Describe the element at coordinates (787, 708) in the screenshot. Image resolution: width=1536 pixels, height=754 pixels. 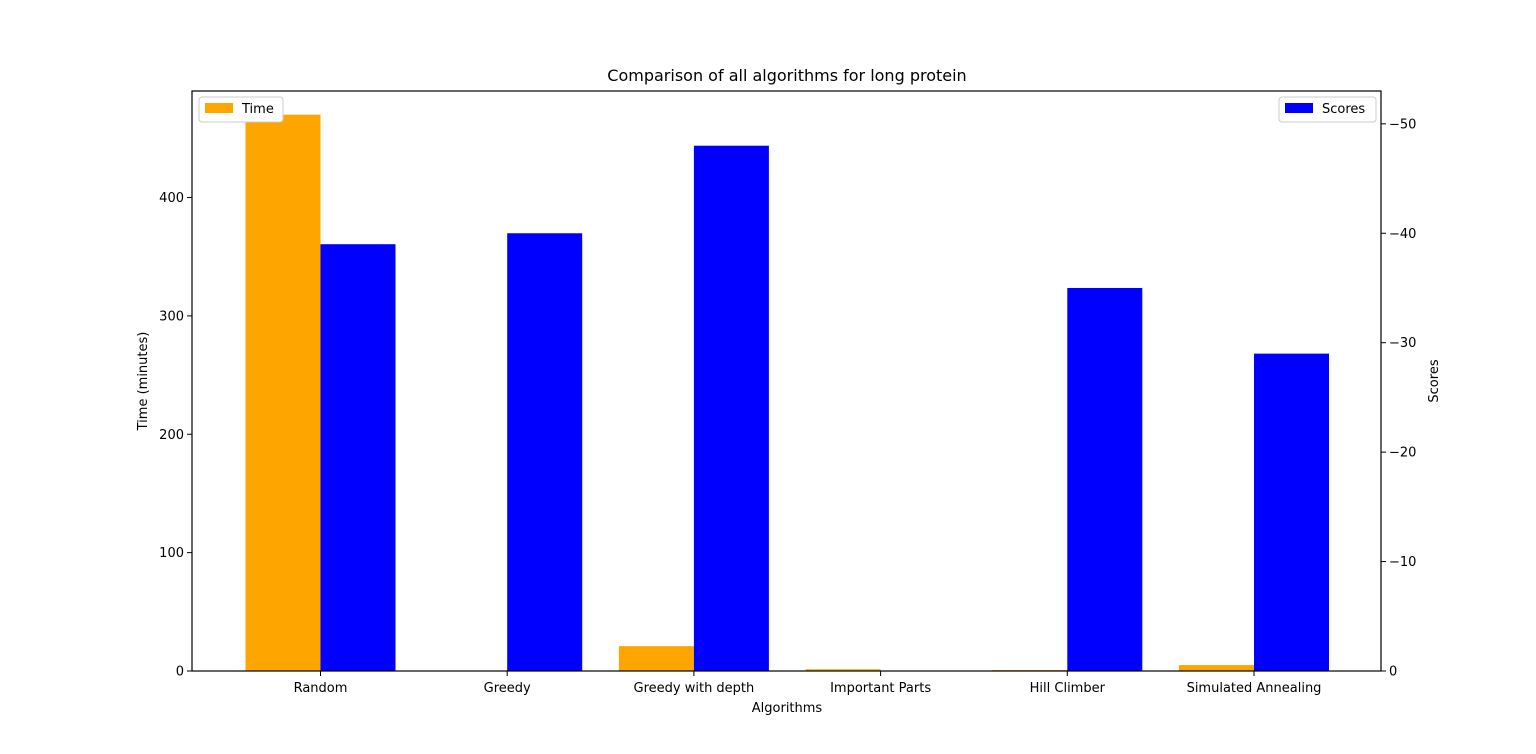
I see `x-axis-label: Algorithms` at that location.